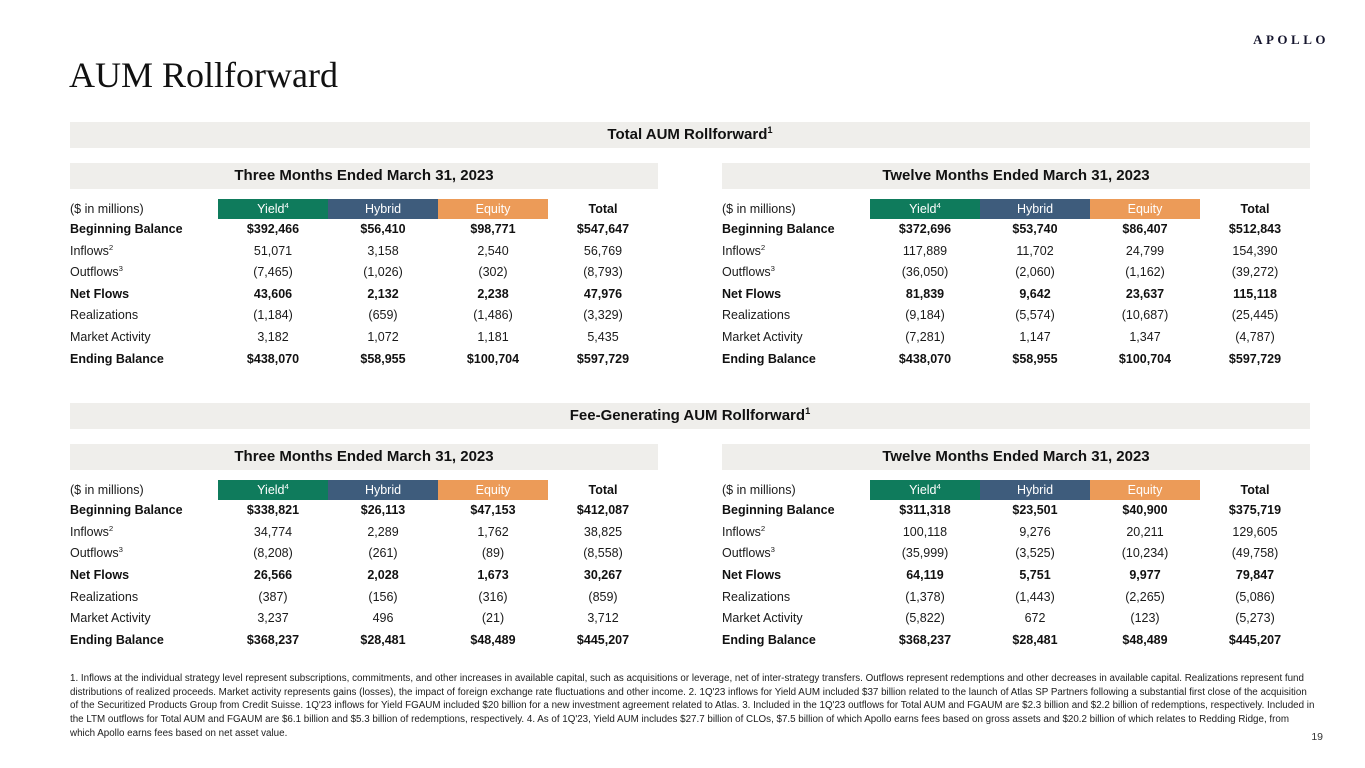  I want to click on cell-beginning-balance-equity: $98,771, so click(493, 229).